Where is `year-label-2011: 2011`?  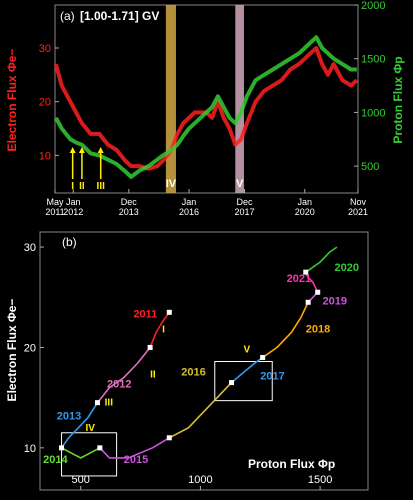 year-label-2011: 2011 is located at coordinates (145, 314).